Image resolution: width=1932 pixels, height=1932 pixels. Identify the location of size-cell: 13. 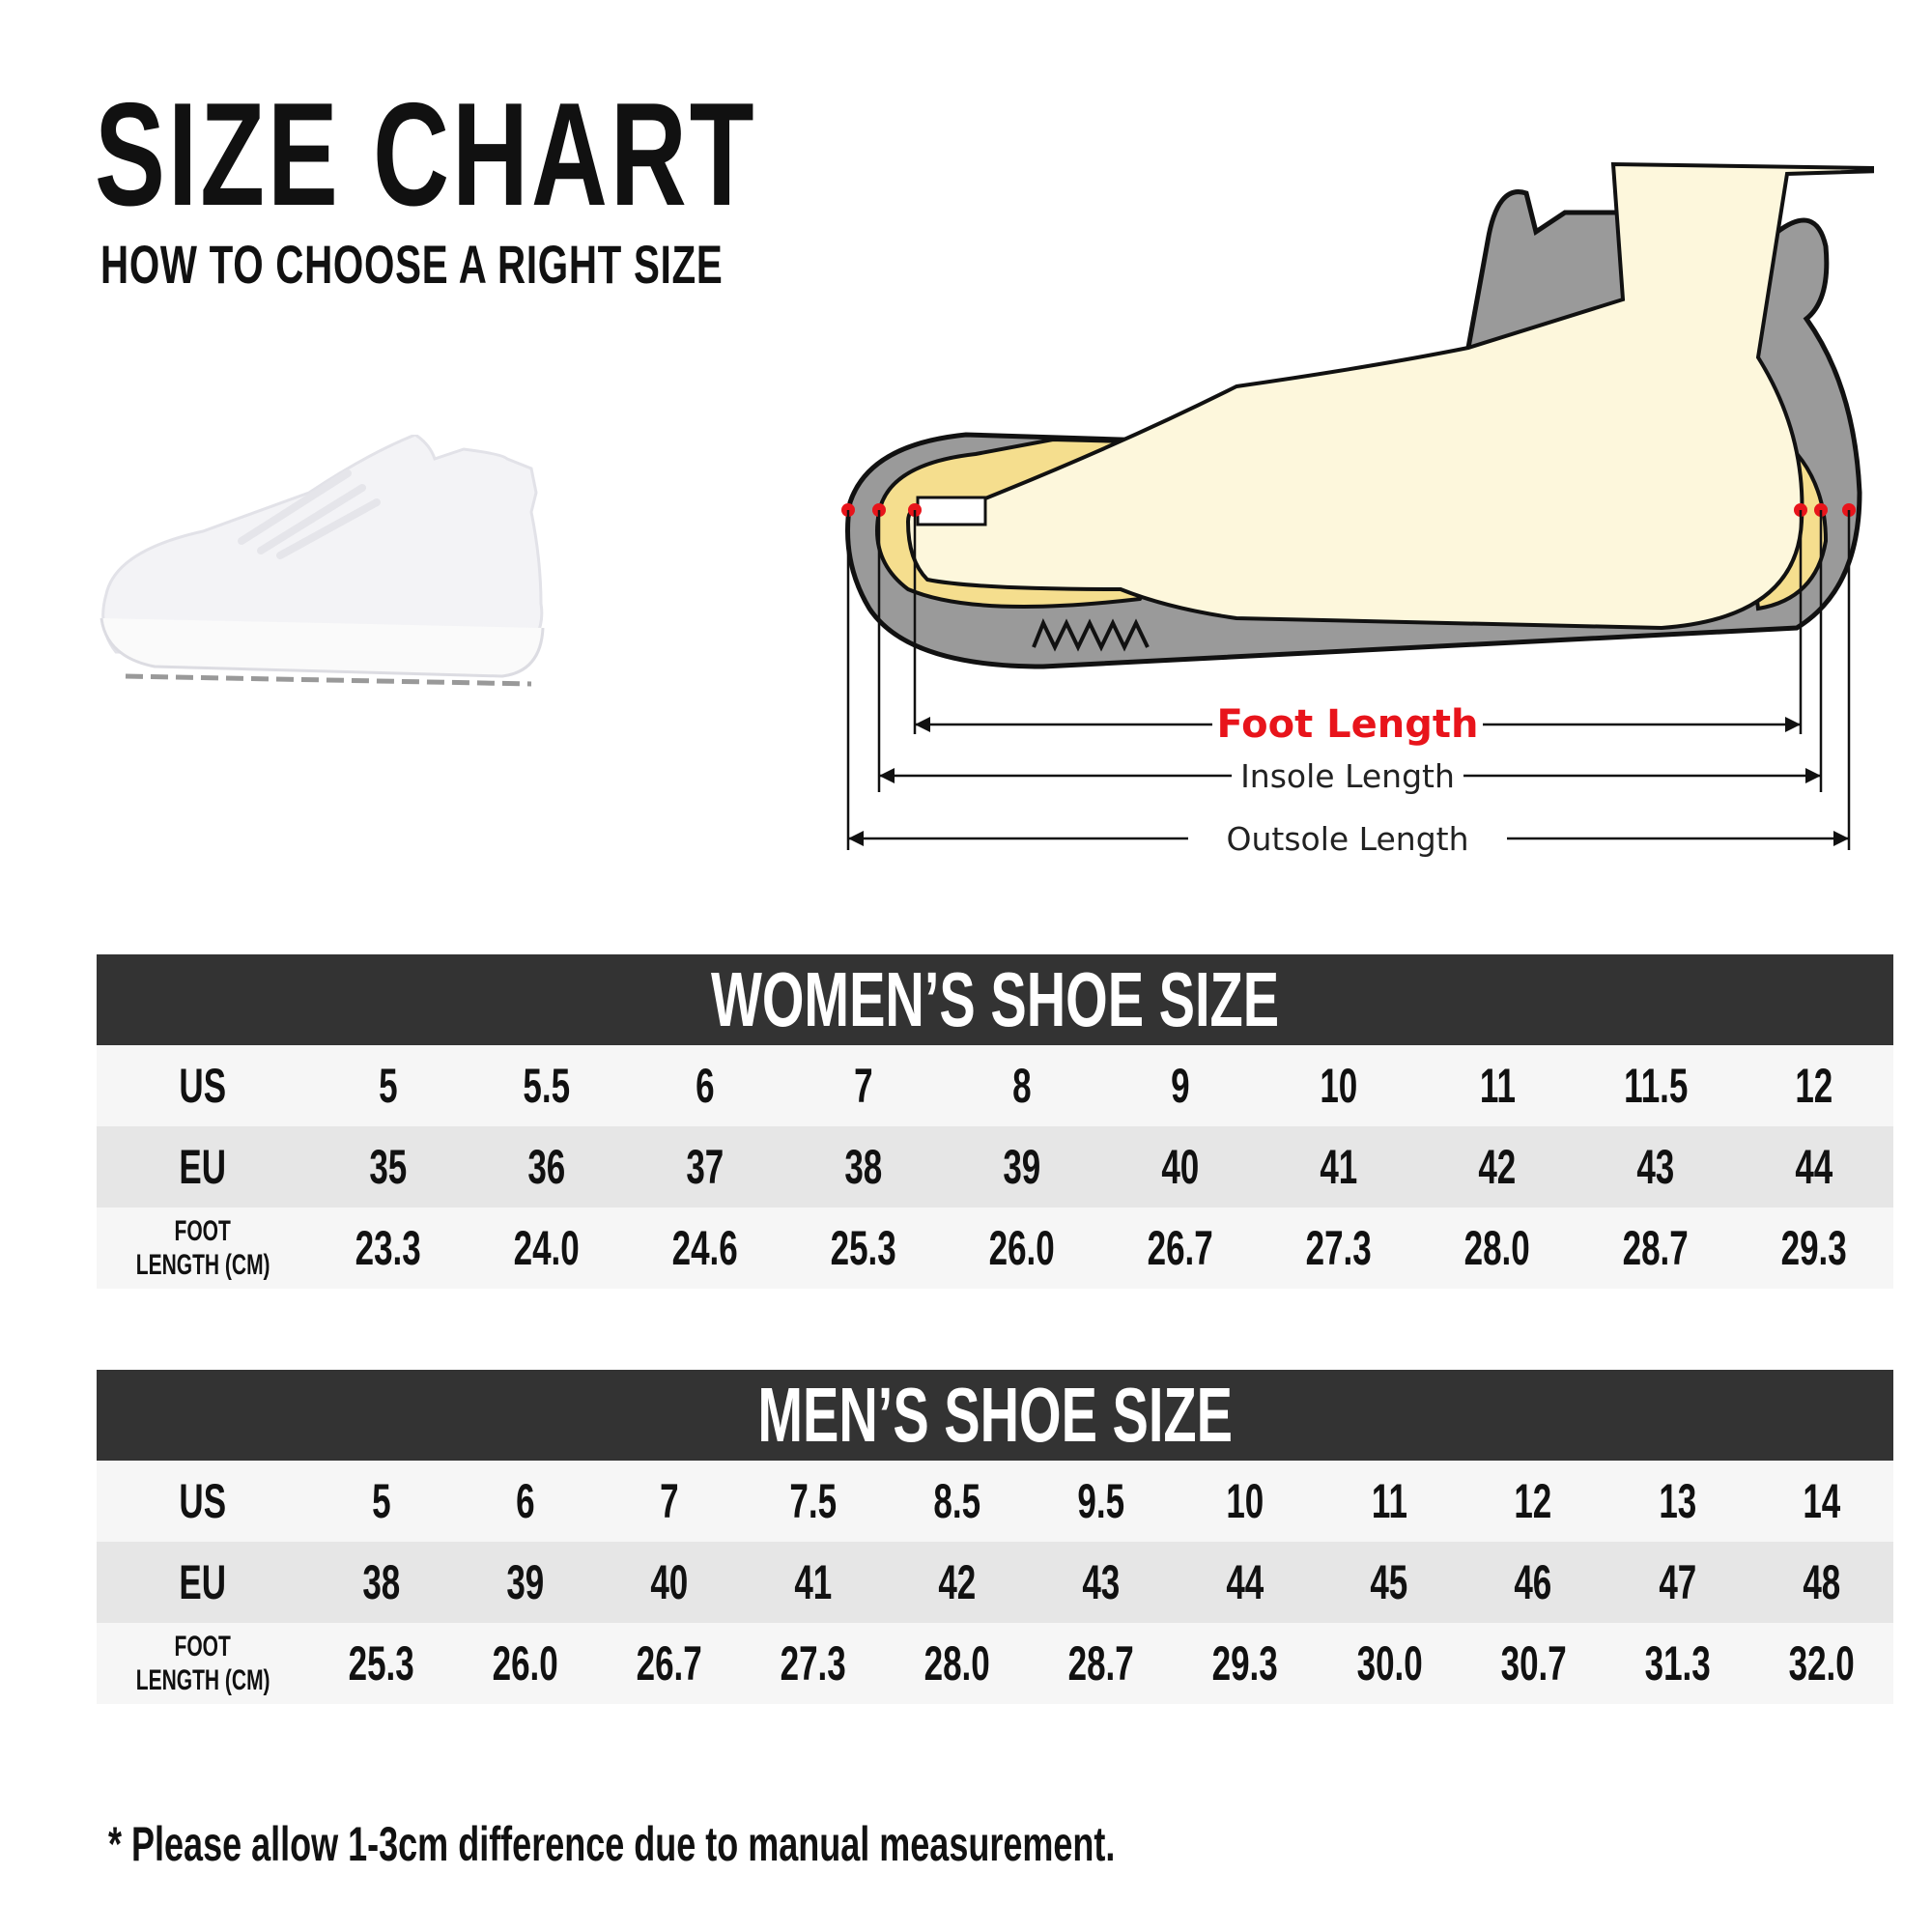
(1677, 1501).